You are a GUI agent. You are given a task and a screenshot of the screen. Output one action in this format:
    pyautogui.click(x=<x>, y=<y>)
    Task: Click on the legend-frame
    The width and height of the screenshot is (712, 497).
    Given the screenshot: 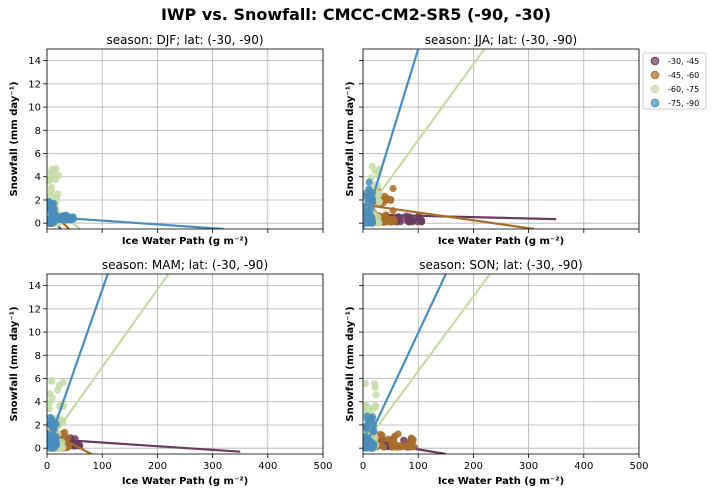 What is the action you would take?
    pyautogui.click(x=674, y=81)
    